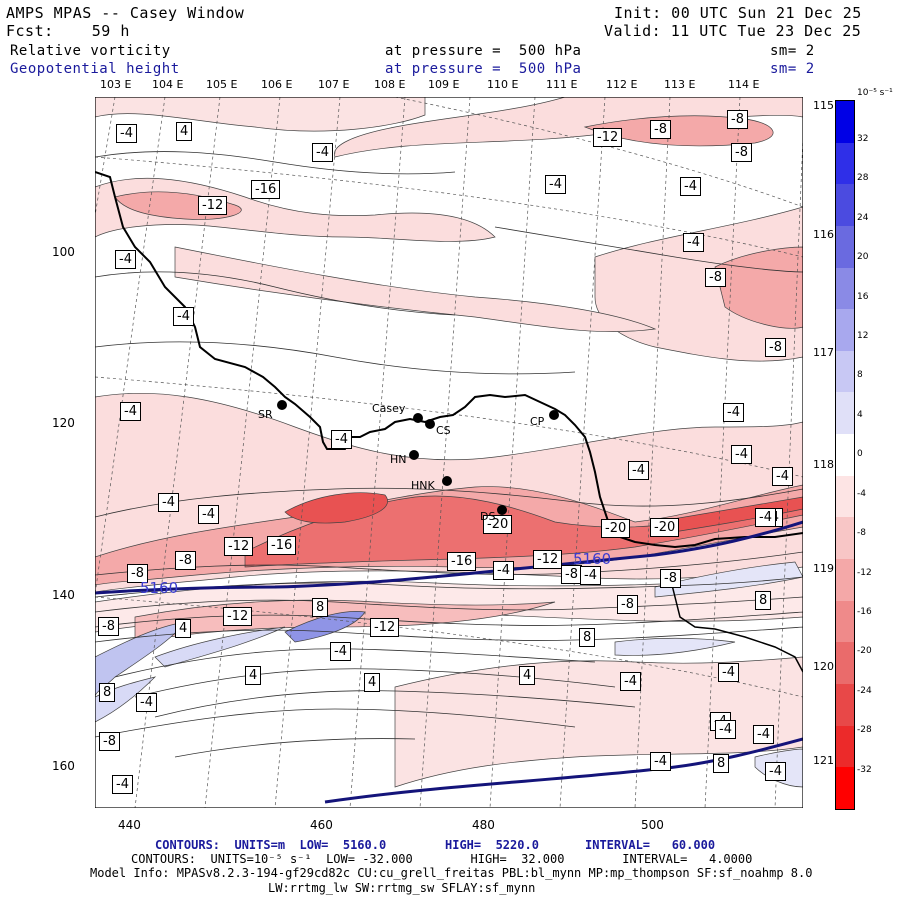  I want to click on field1-smooth: sm= 2, so click(792, 51).